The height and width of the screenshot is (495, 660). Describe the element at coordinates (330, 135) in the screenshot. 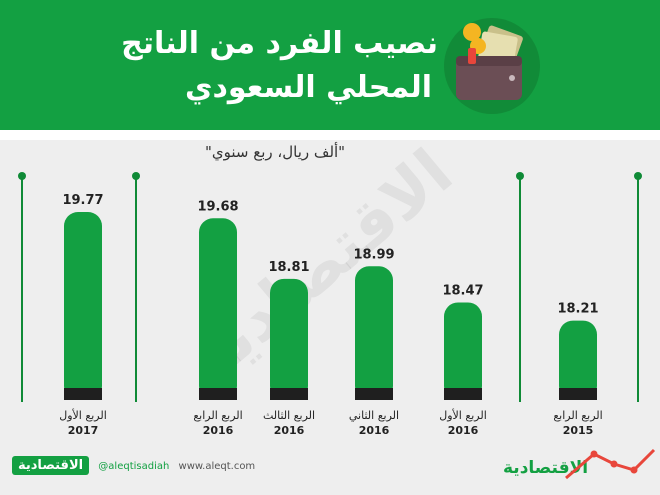

I see `header-divider` at that location.